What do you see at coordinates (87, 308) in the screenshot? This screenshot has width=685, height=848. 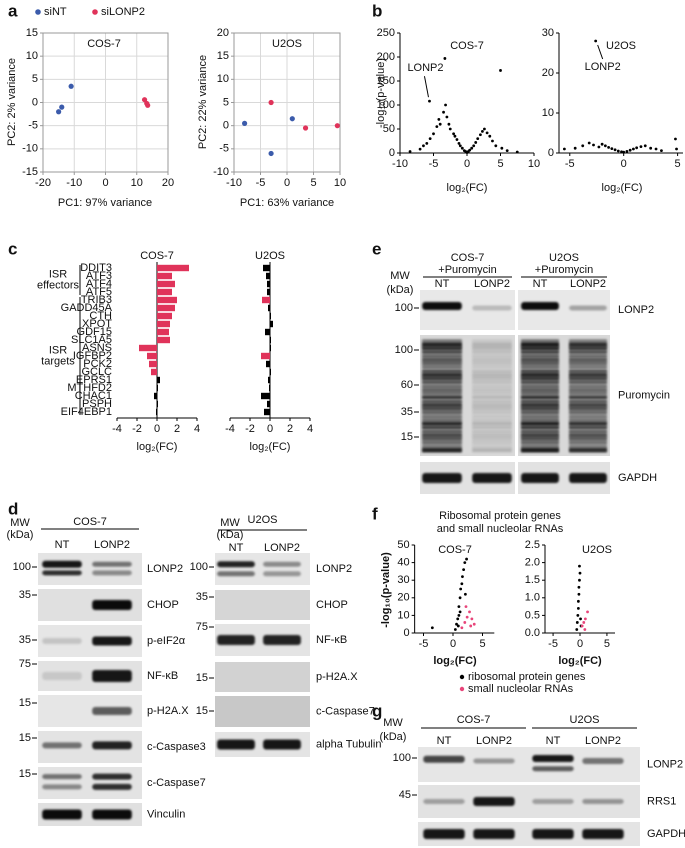 I see `category-label: GADD45A` at bounding box center [87, 308].